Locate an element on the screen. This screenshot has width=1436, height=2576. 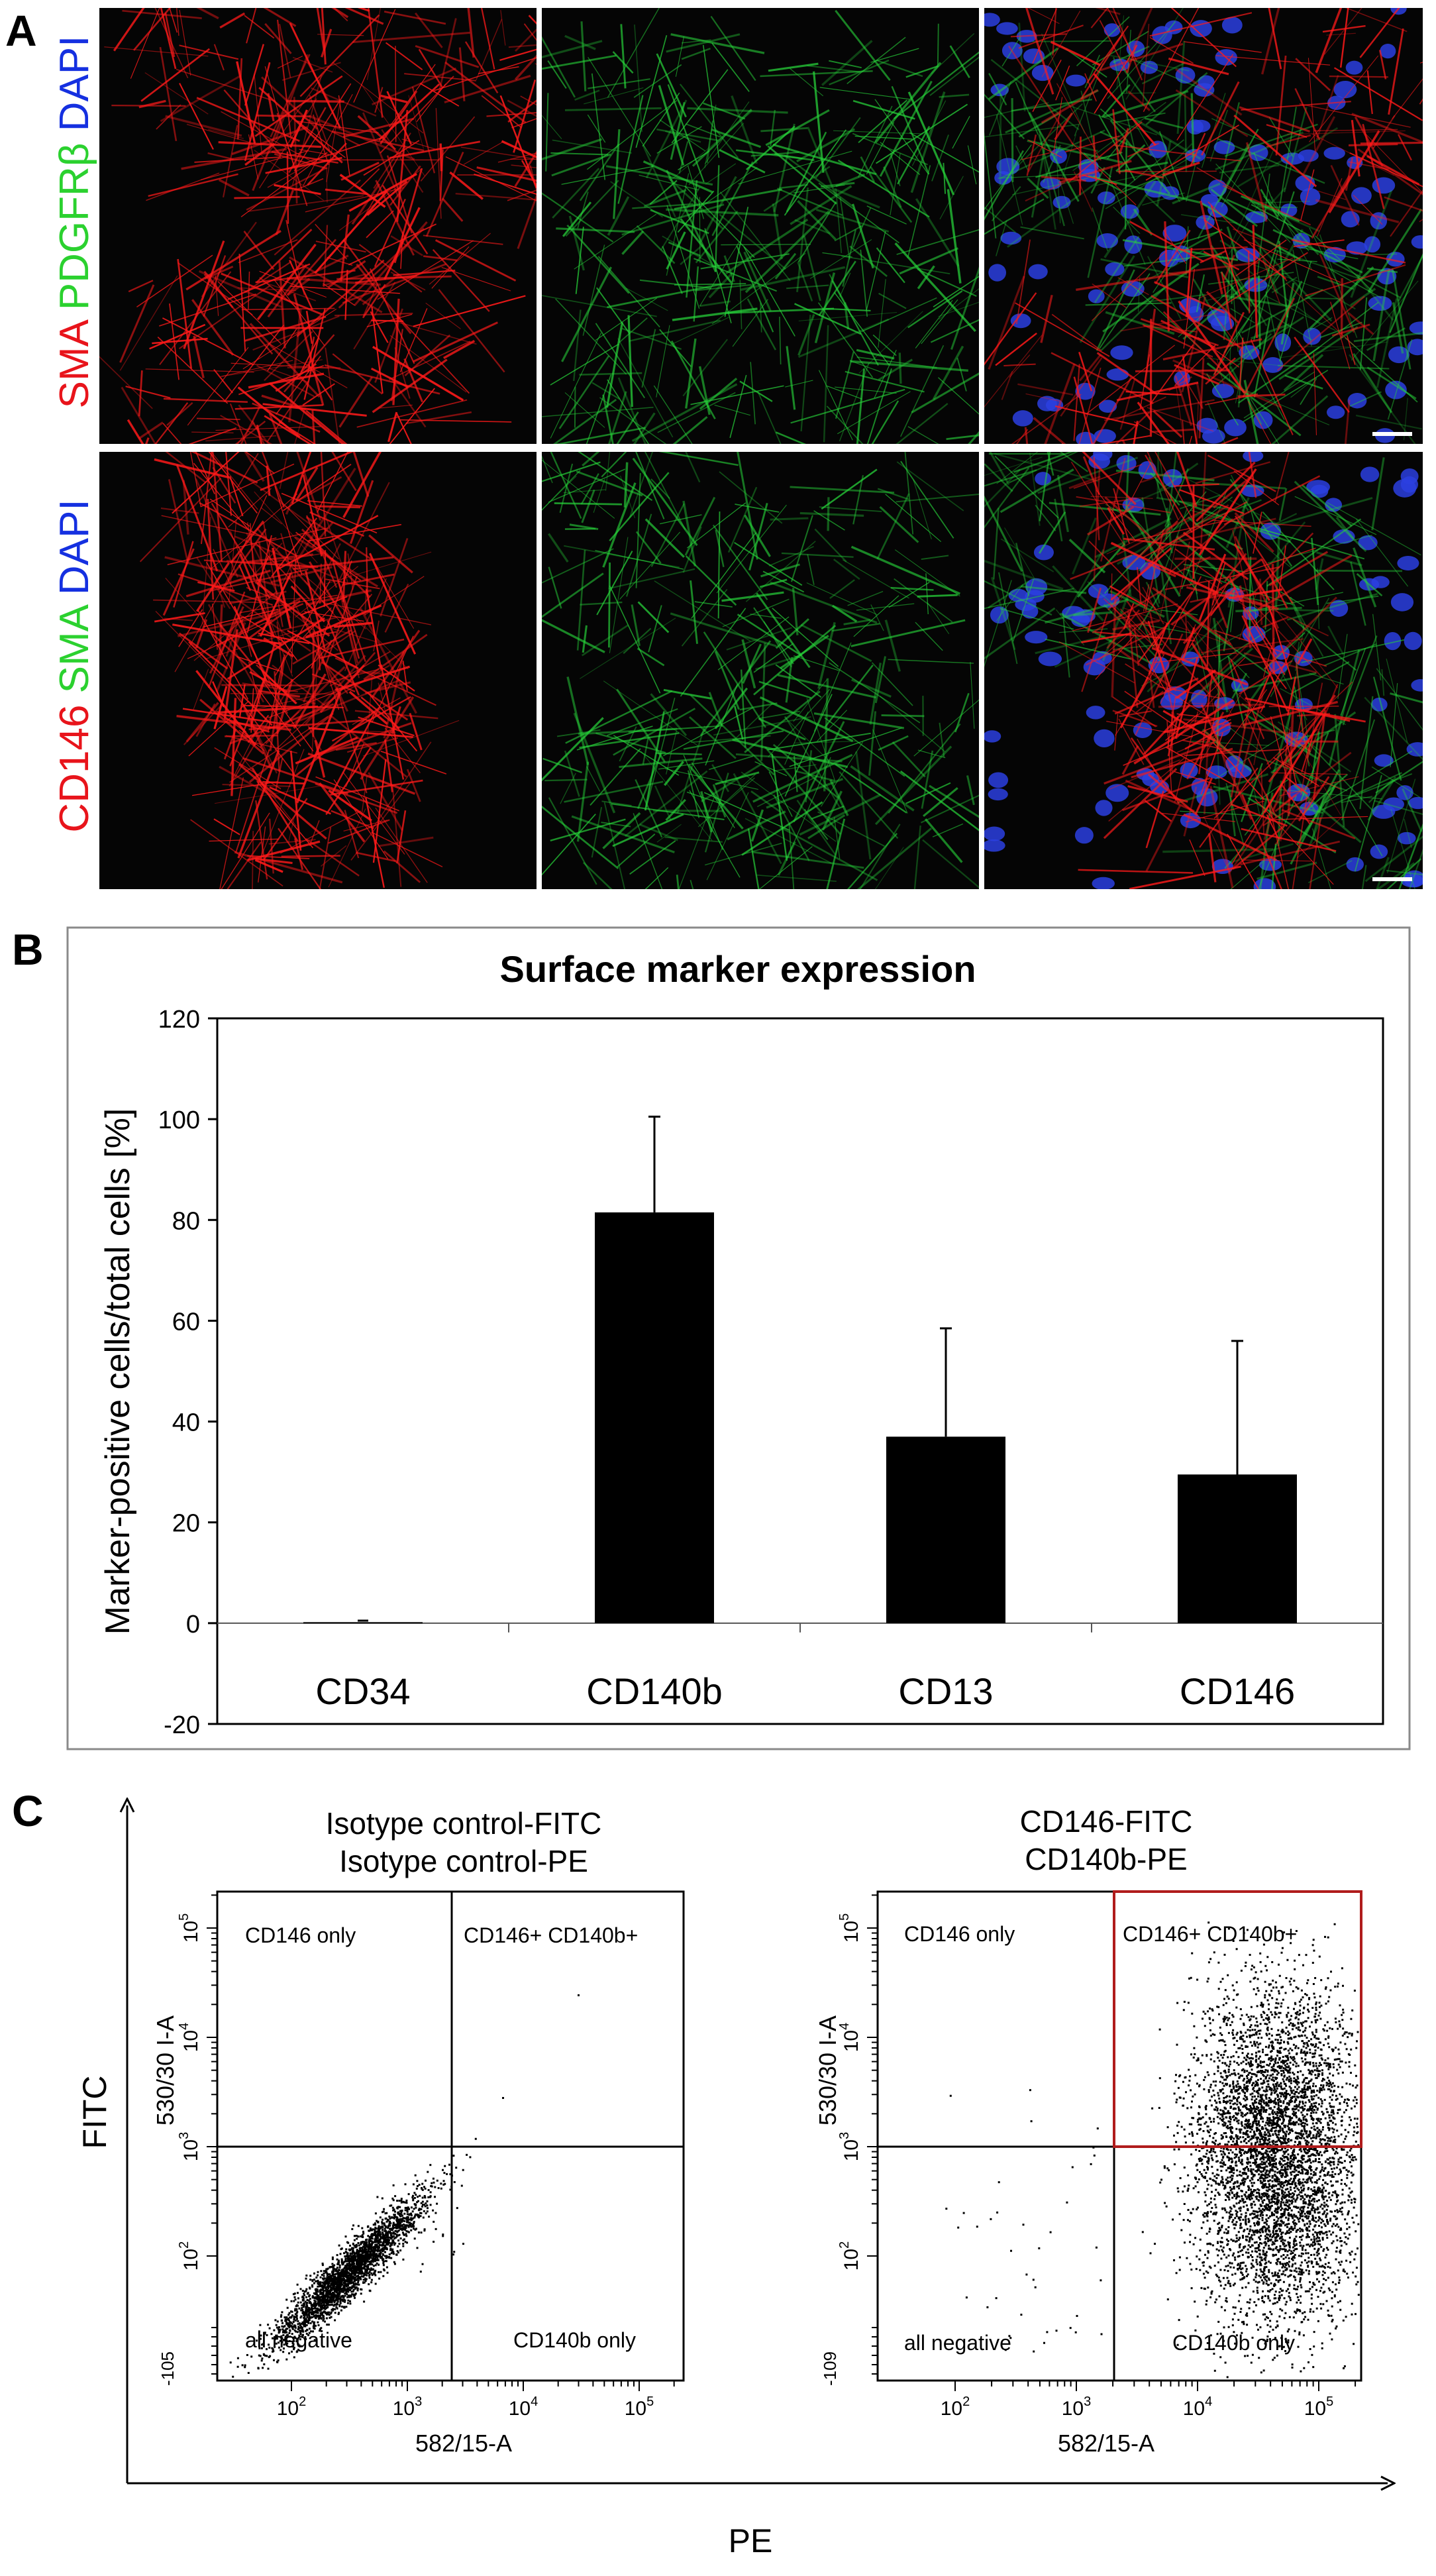
error-bars is located at coordinates (801, 1368).